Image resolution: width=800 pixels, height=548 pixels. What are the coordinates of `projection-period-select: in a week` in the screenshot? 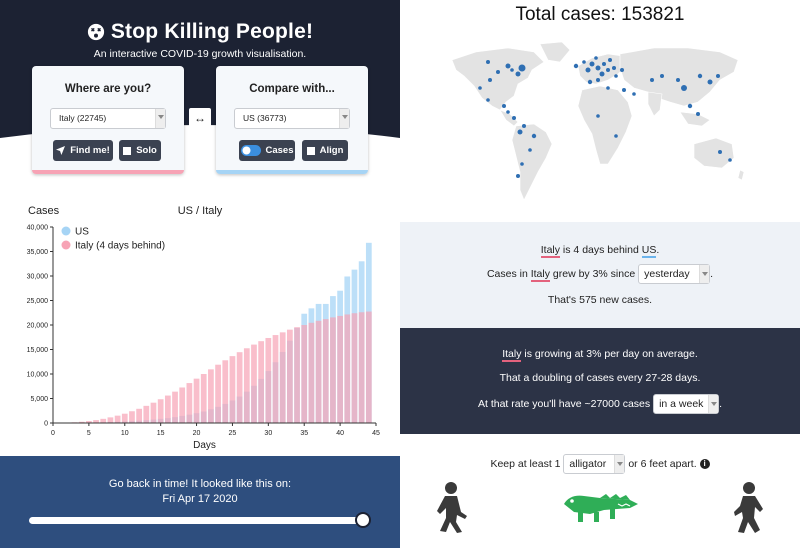 It's located at (686, 404).